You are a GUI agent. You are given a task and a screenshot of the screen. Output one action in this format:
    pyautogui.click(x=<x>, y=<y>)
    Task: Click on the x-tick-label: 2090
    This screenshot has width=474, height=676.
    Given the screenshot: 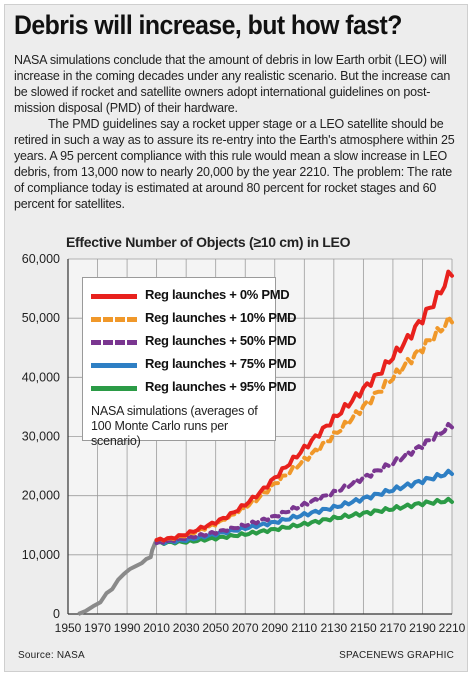 What is the action you would take?
    pyautogui.click(x=274, y=628)
    